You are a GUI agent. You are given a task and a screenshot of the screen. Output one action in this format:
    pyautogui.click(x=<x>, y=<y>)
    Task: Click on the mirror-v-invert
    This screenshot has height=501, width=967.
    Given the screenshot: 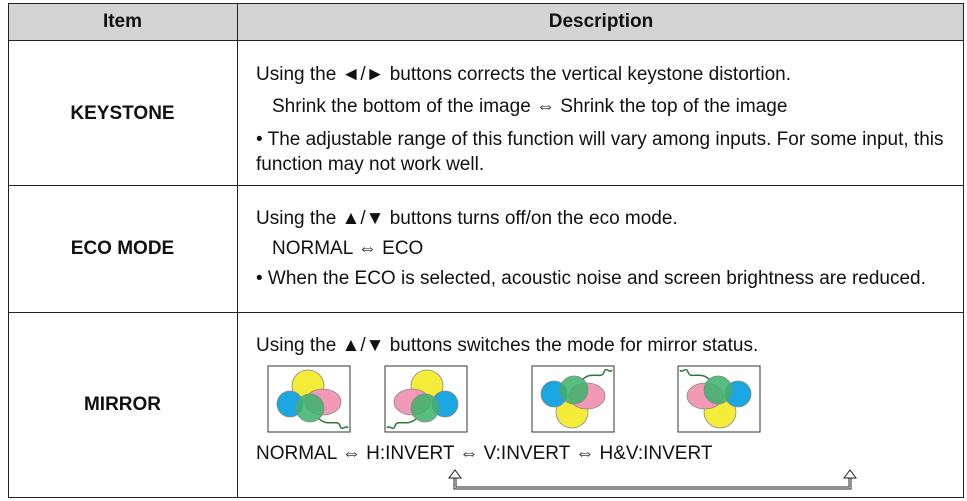 What is the action you would take?
    pyautogui.click(x=573, y=399)
    